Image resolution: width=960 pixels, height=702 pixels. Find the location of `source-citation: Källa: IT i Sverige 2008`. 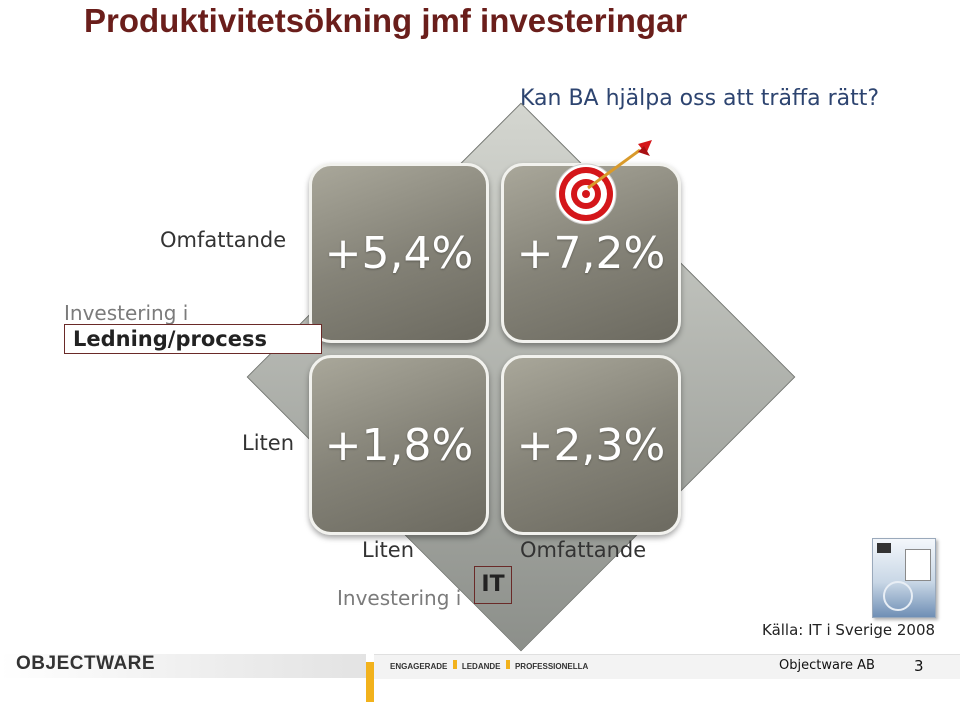

source-citation: Källa: IT i Sverige 2008 is located at coordinates (849, 630).